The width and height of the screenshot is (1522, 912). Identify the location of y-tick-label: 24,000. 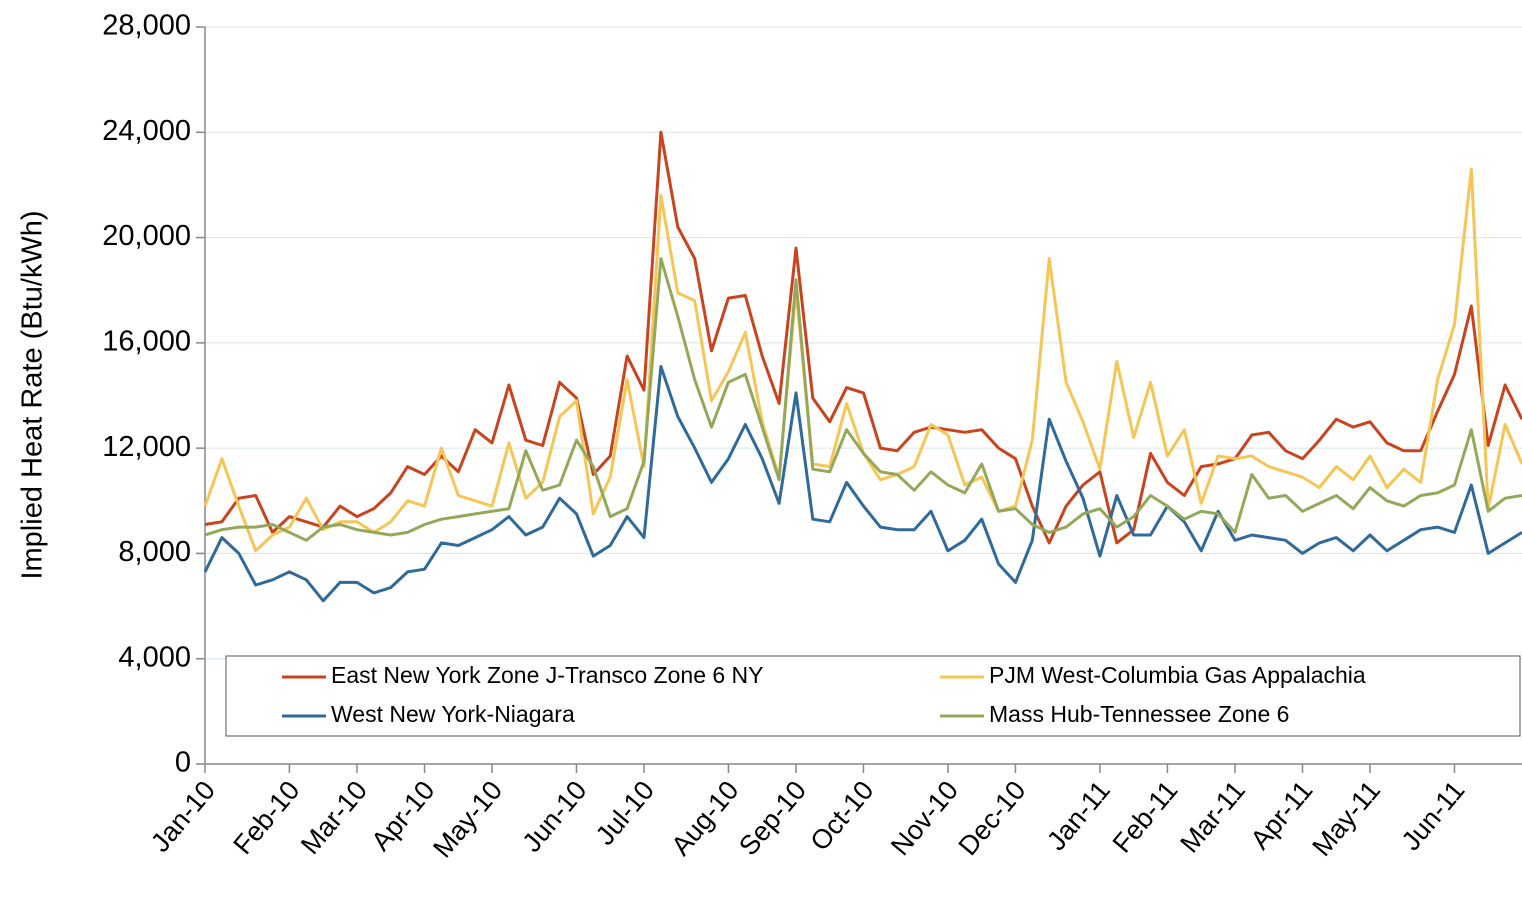
(146, 131).